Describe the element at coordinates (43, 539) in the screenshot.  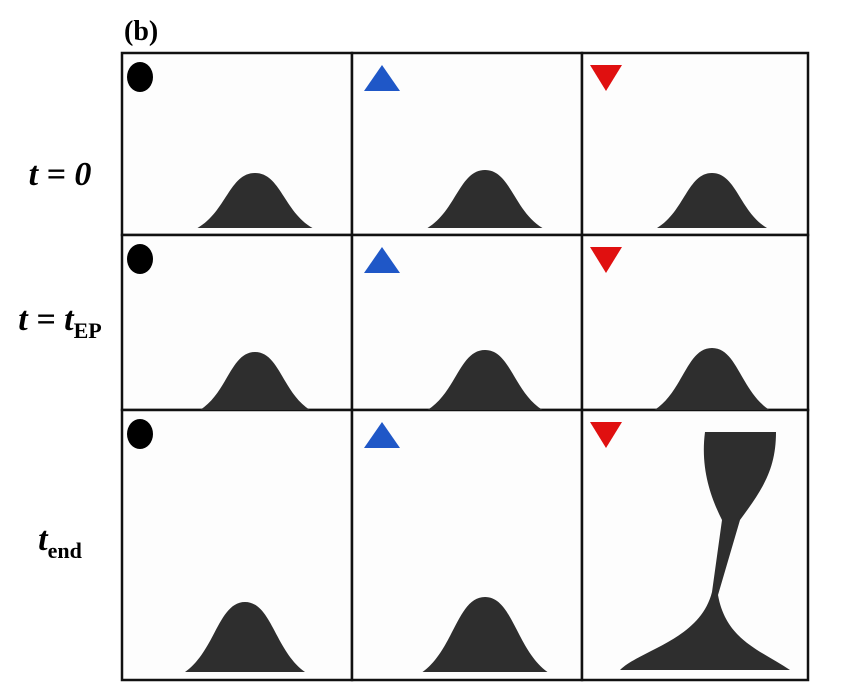
I see `row-label-base: t` at that location.